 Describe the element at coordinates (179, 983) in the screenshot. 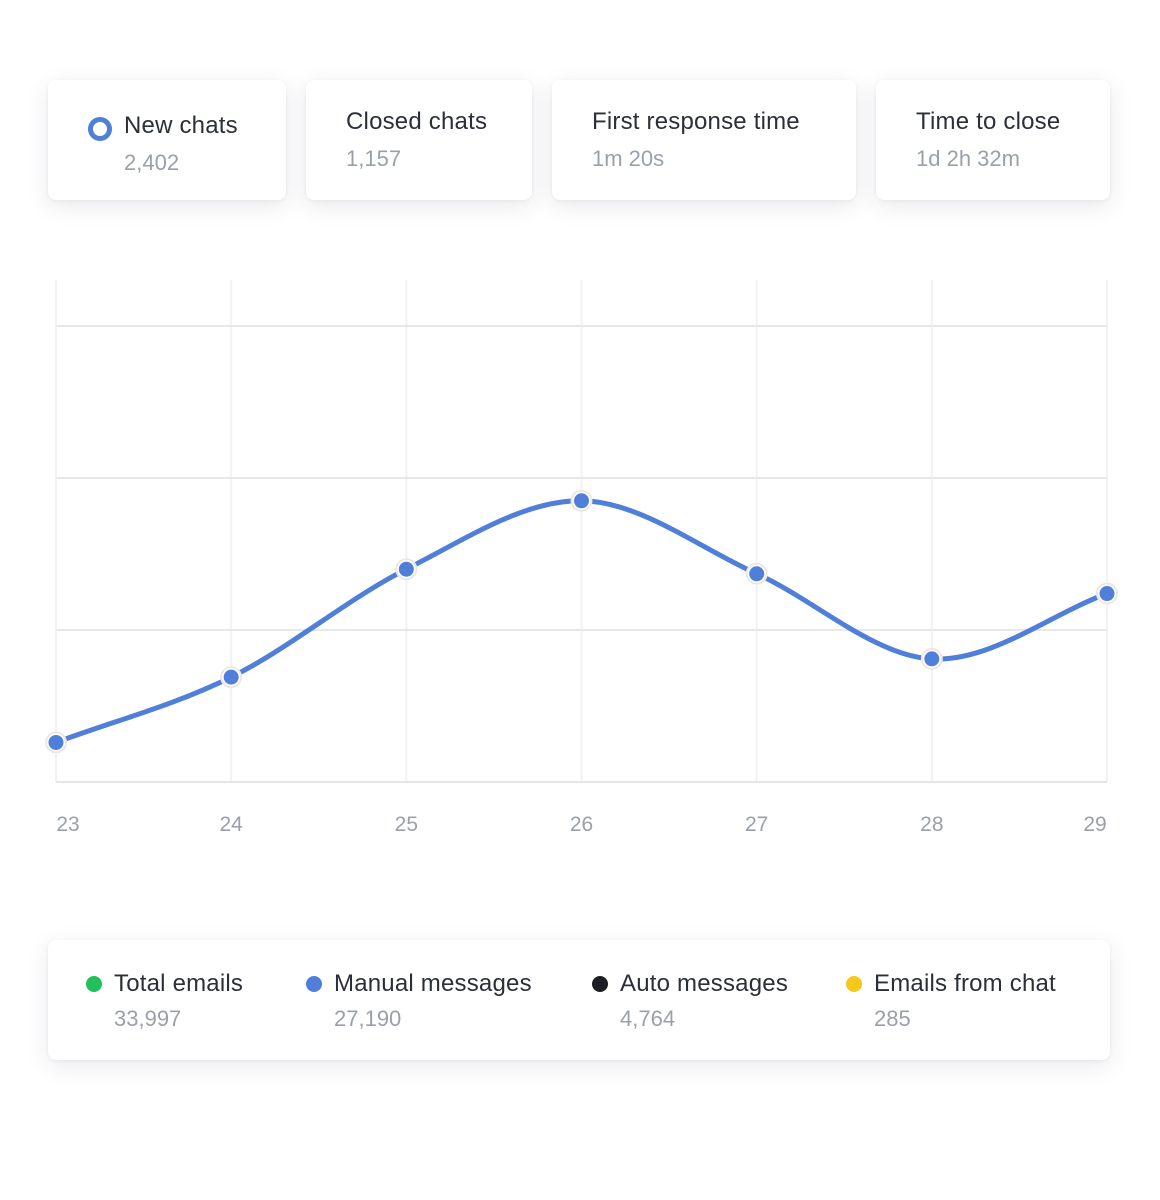

I see `legend-label: Total emails` at that location.